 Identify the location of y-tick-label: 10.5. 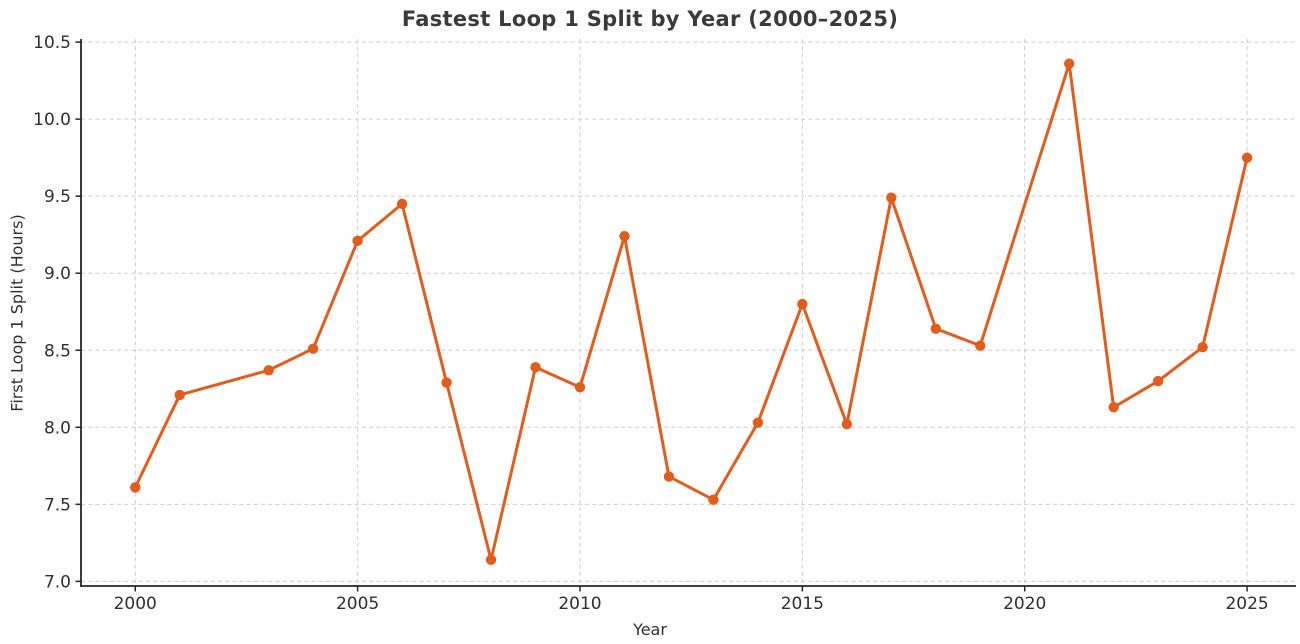
(52, 43).